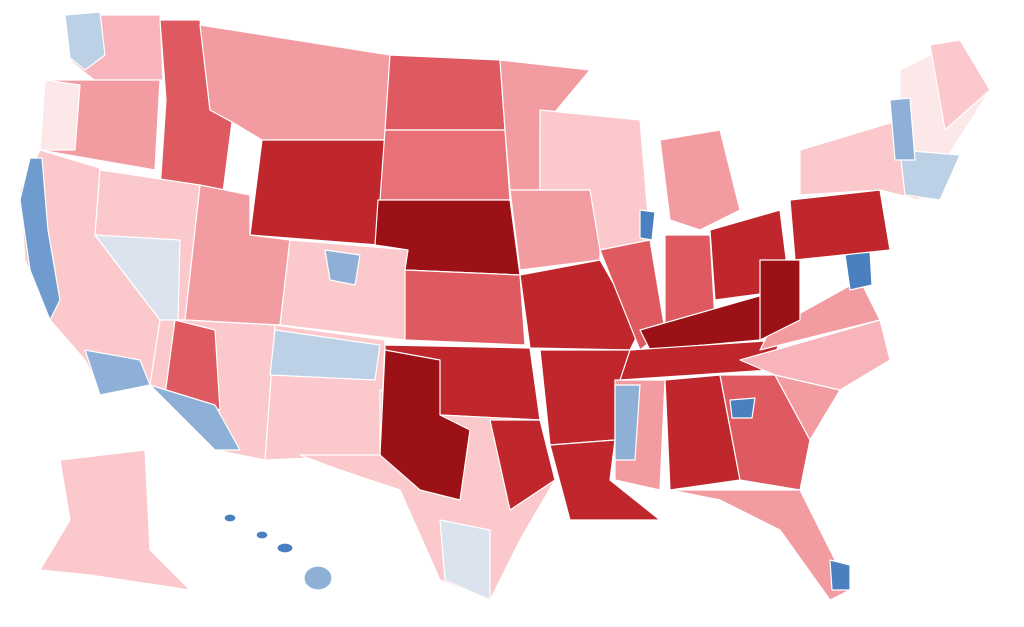  I want to click on louisiana, so click(605, 480).